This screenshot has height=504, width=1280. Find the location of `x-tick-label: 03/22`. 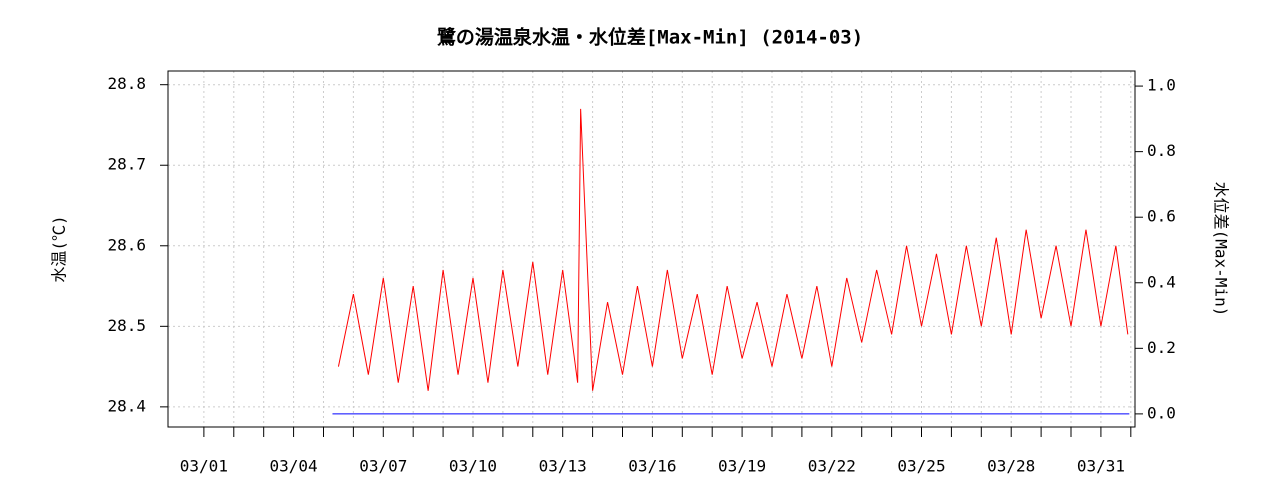

x-tick-label: 03/22 is located at coordinates (832, 466).